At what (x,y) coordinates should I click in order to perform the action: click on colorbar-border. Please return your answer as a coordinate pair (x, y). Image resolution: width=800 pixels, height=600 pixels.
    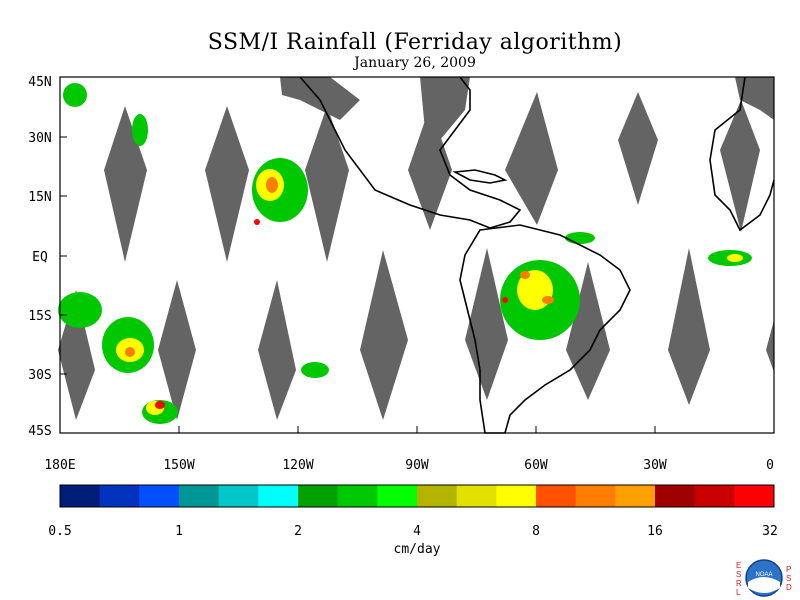
    Looking at the image, I should click on (417, 496).